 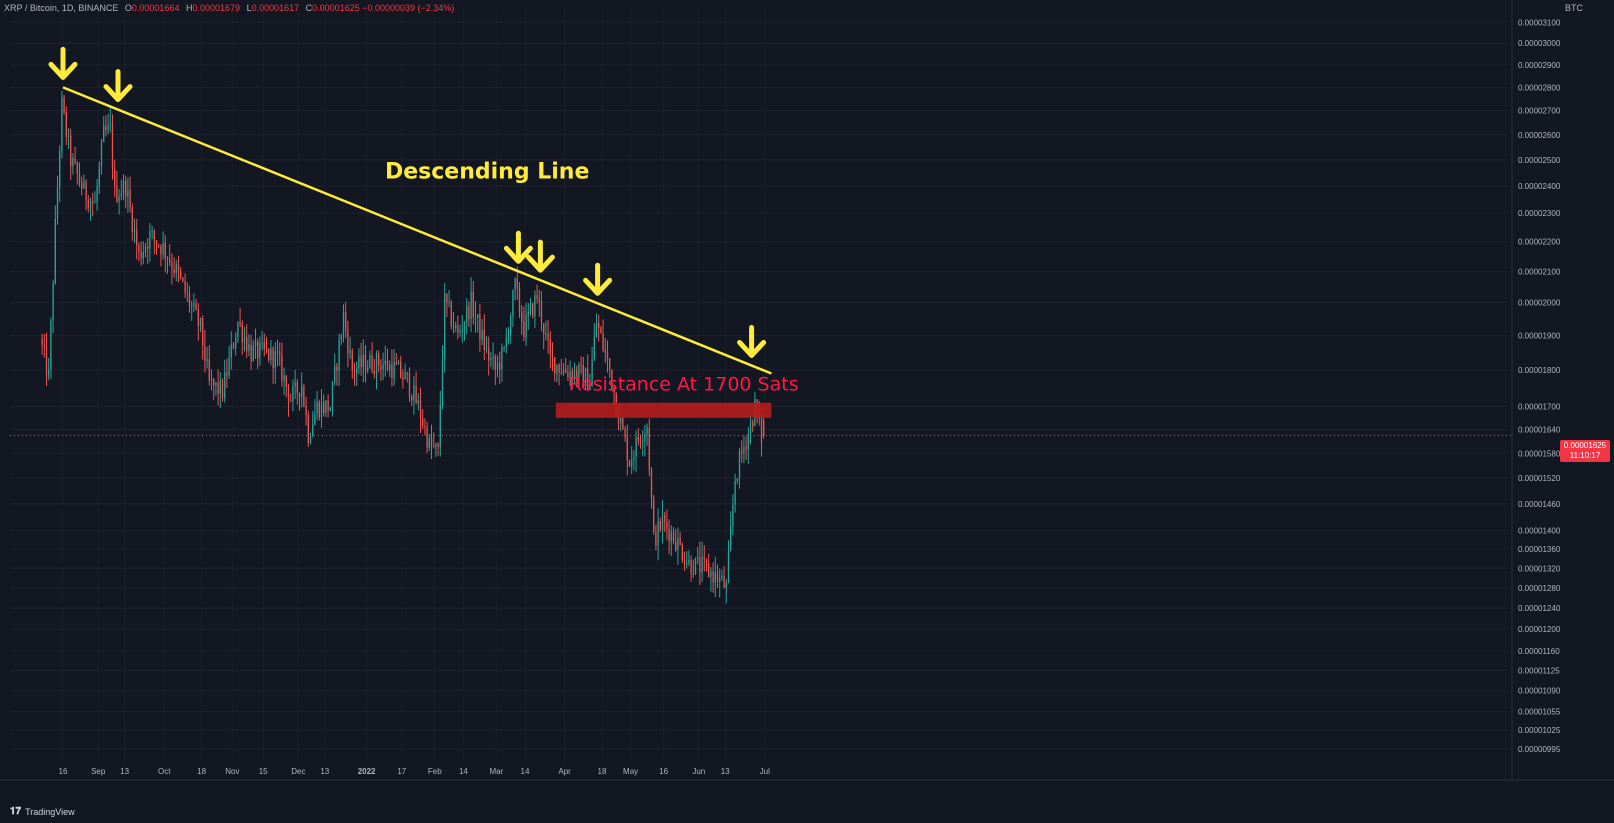 What do you see at coordinates (42, 811) in the screenshot?
I see `tradingview-branding: 𝟏𝟕 TradingView` at bounding box center [42, 811].